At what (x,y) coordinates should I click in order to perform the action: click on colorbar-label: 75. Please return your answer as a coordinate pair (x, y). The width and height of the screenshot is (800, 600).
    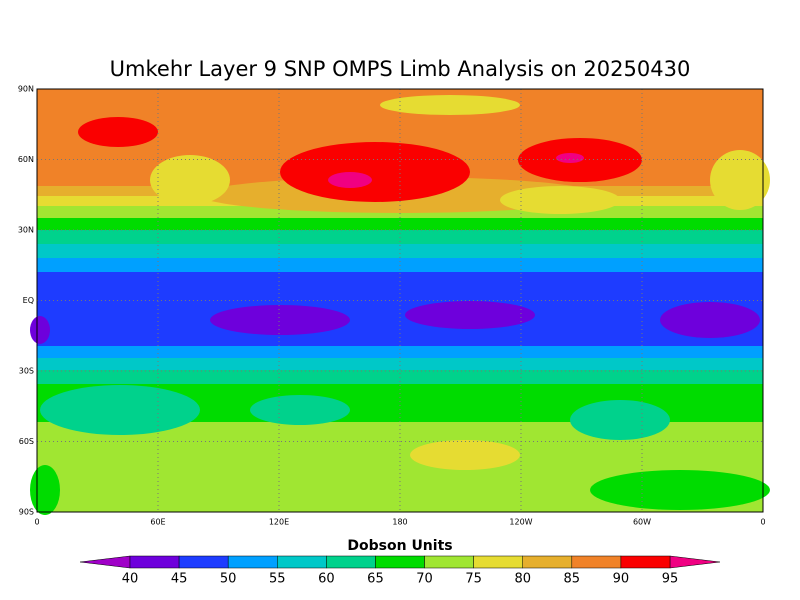
    Looking at the image, I should click on (473, 579).